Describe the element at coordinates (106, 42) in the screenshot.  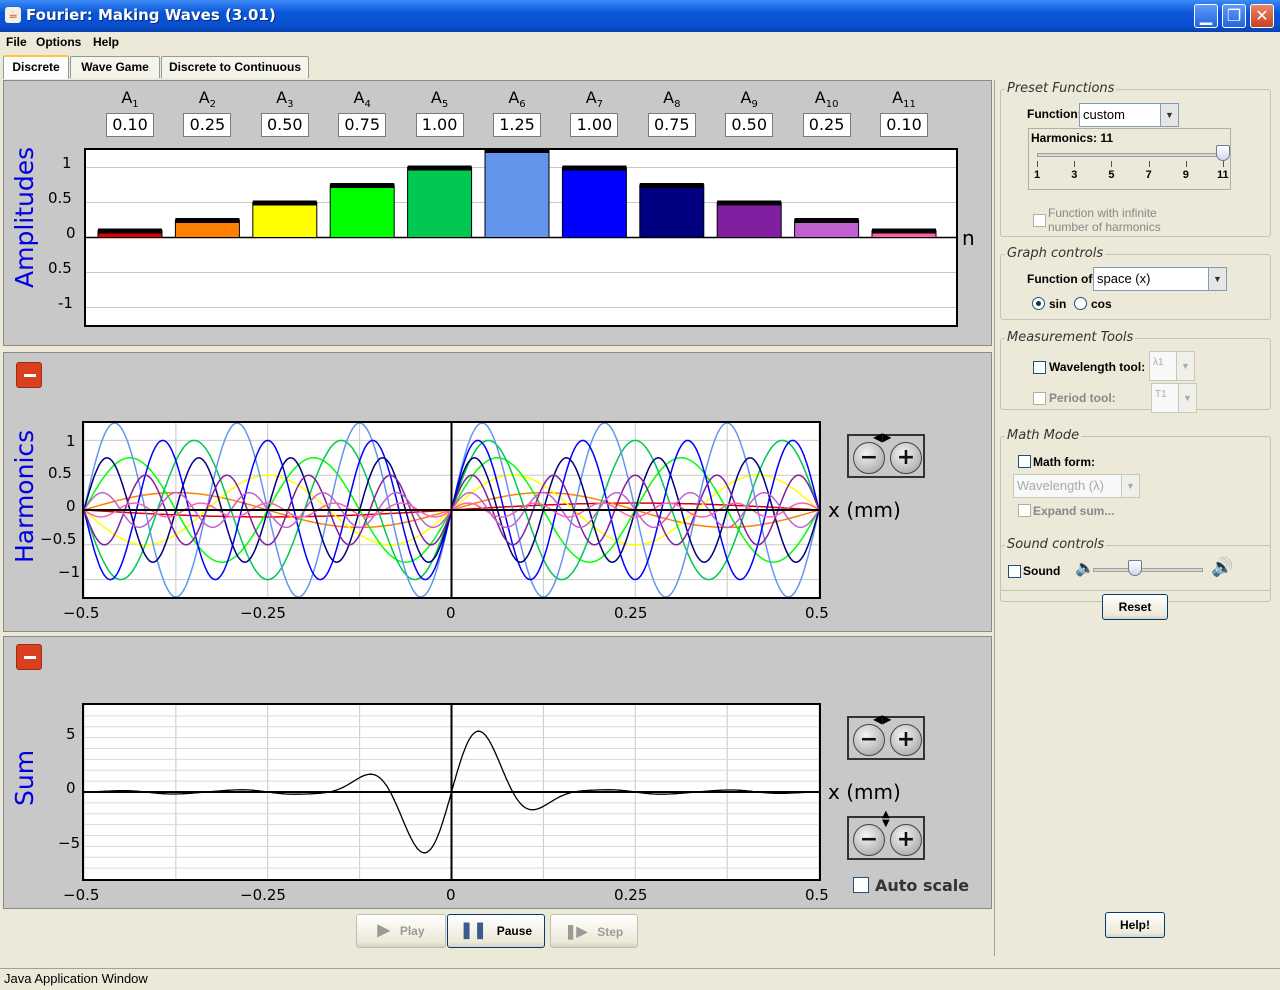
I see `menu-help: Help` at that location.